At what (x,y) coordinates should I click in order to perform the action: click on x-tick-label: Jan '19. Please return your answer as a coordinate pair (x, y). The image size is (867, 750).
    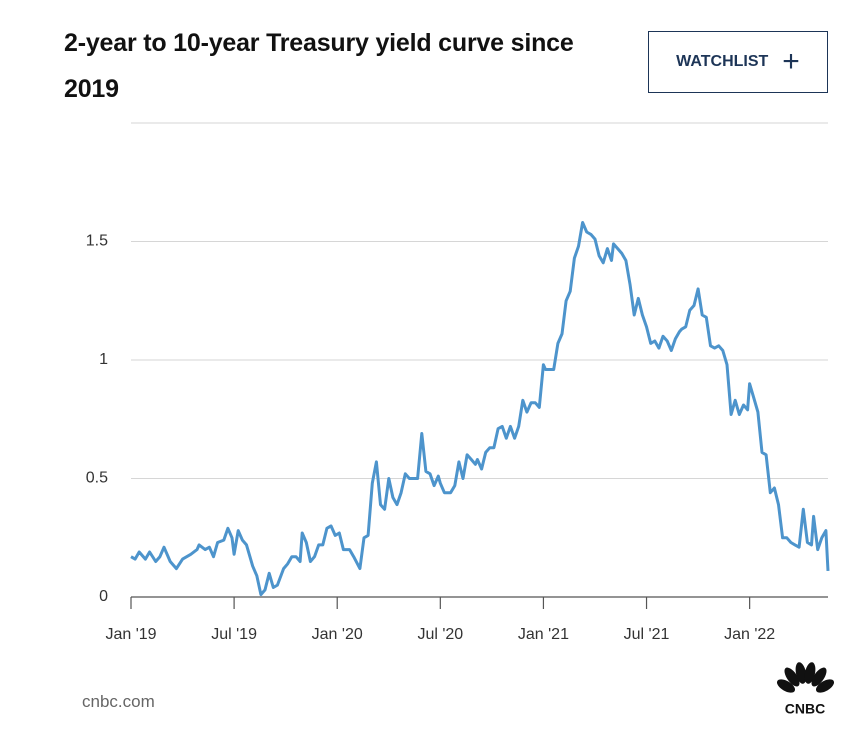
    Looking at the image, I should click on (130, 634).